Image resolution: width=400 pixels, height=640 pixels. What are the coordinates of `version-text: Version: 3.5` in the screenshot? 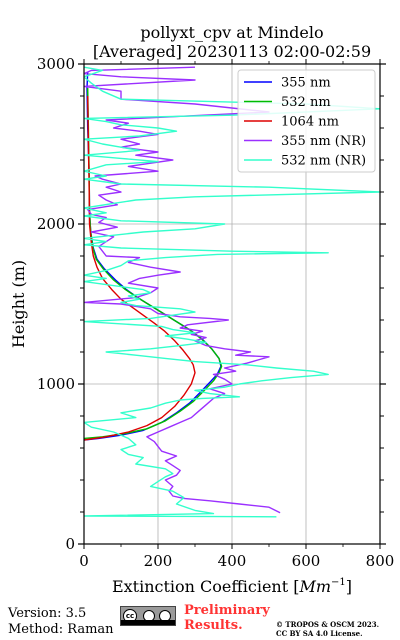 It's located at (47, 613).